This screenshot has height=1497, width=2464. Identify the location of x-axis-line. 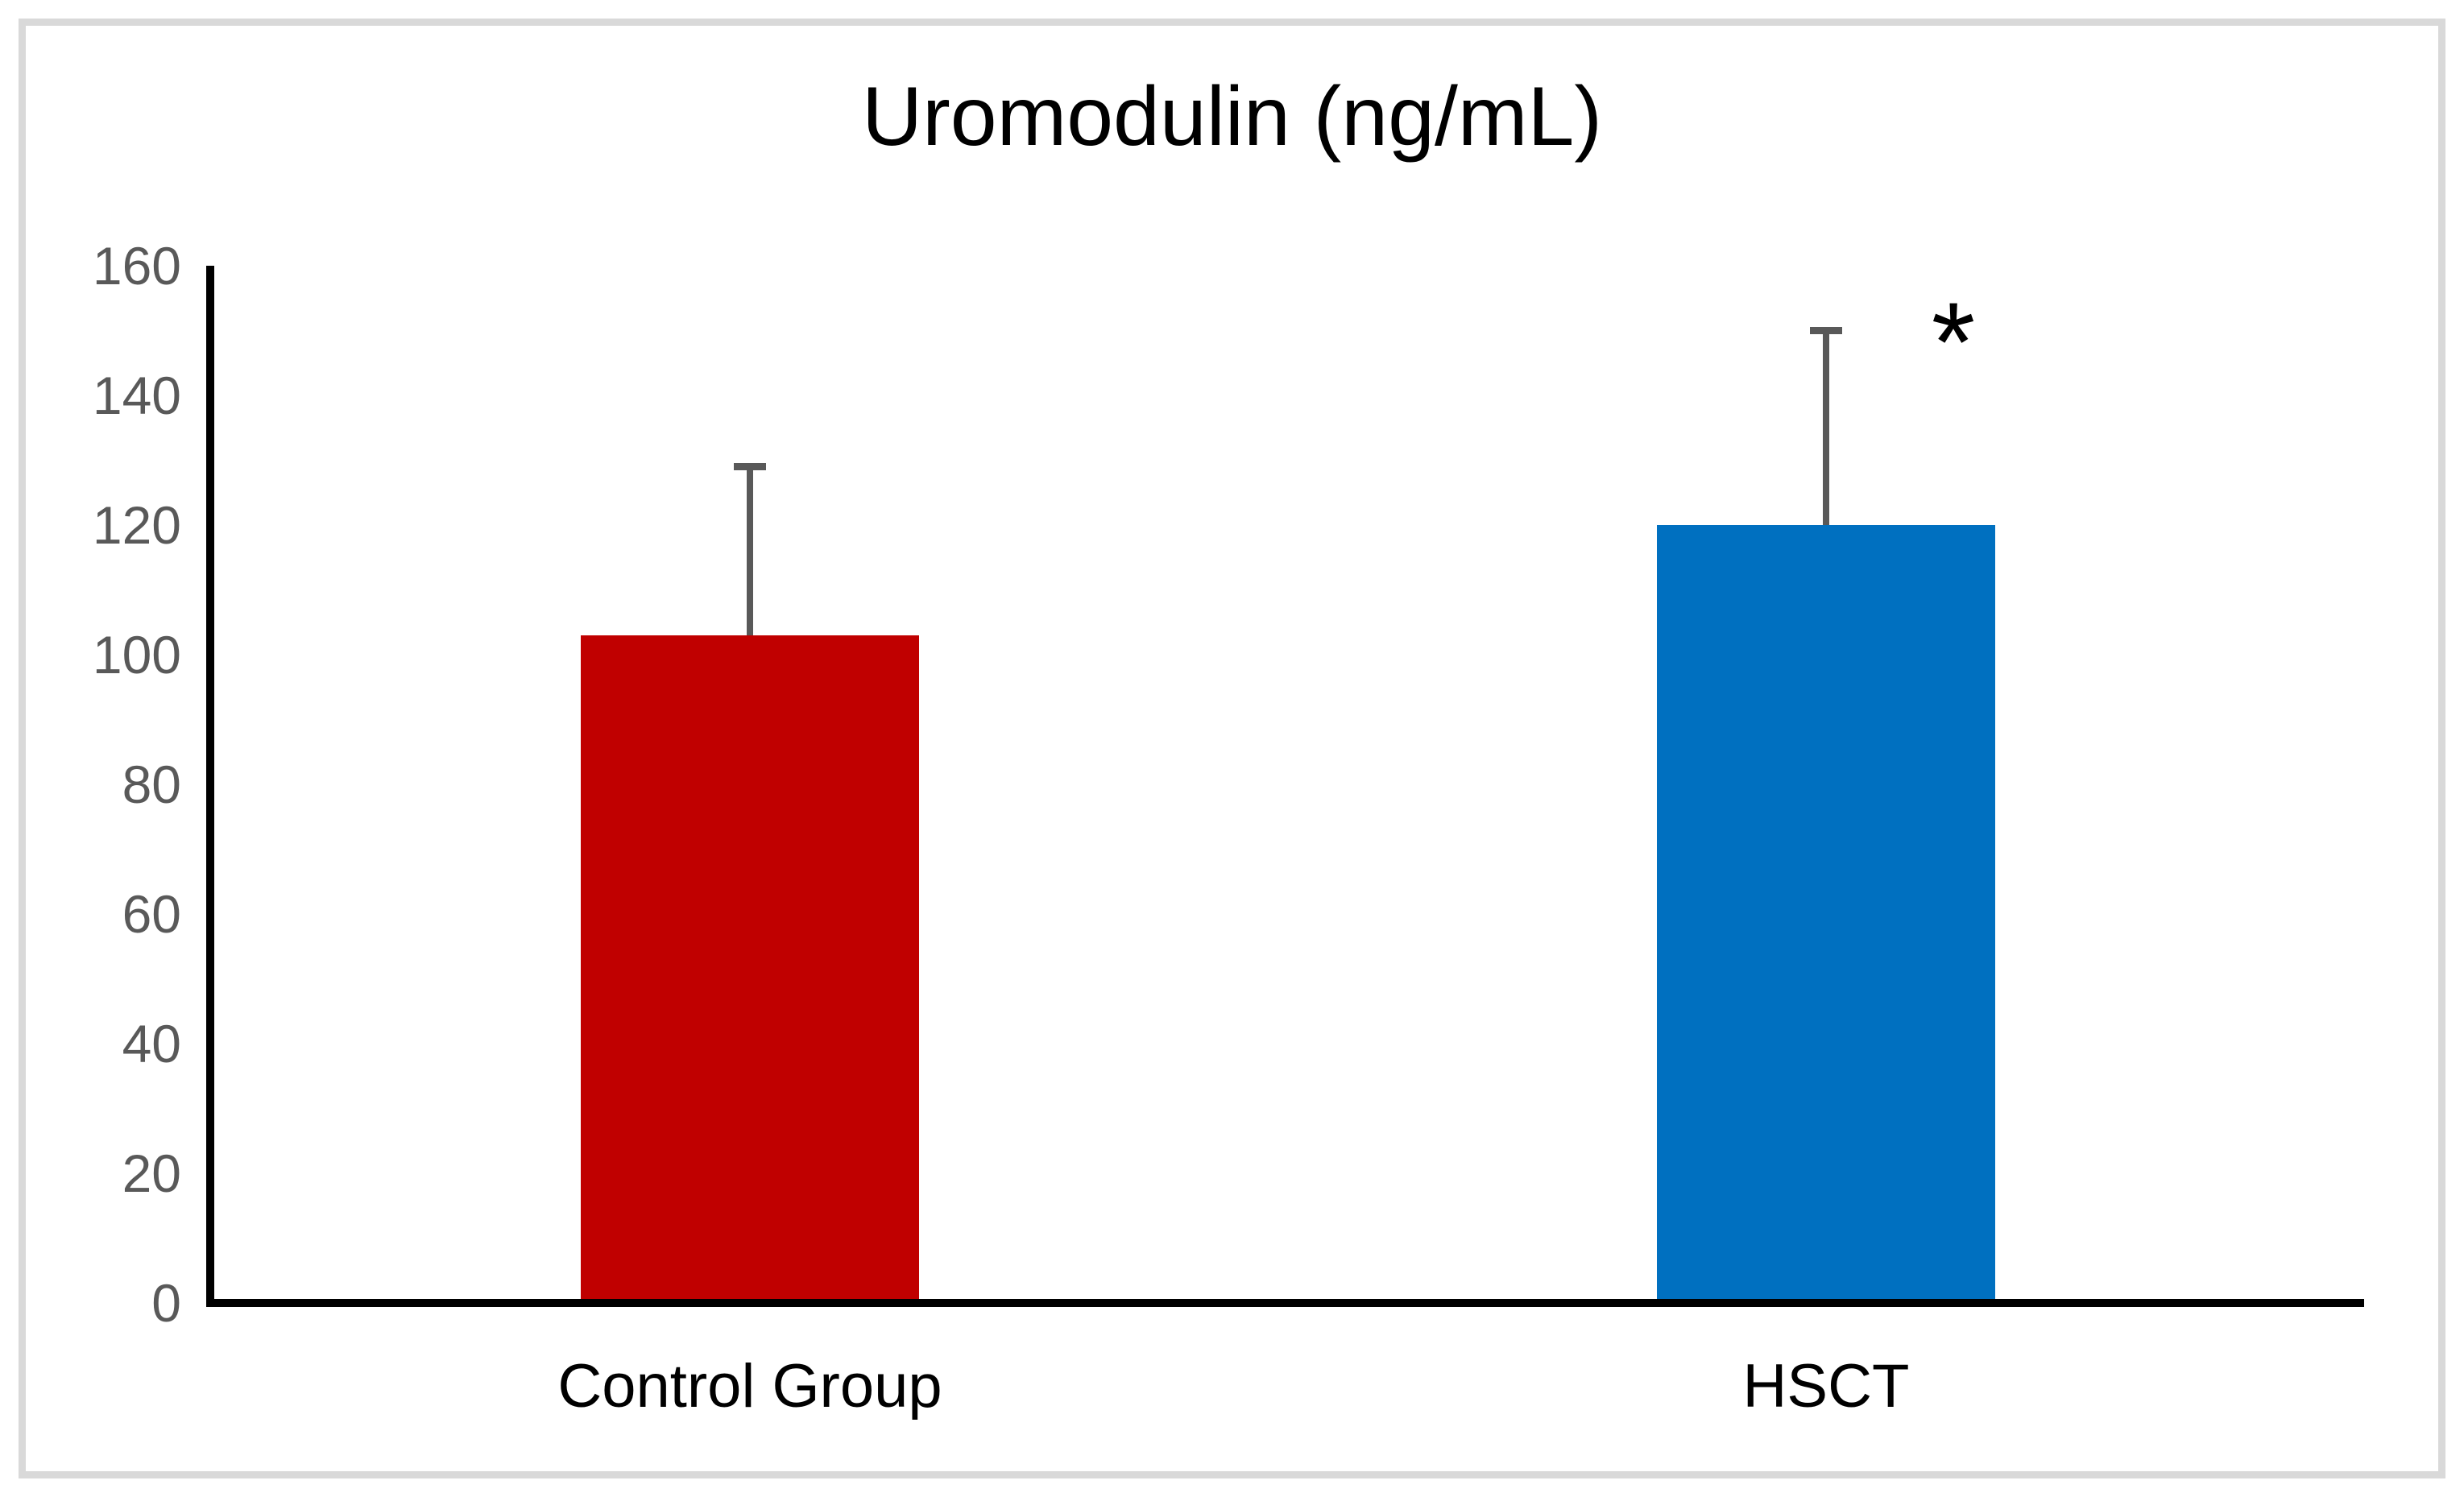
(1285, 1303).